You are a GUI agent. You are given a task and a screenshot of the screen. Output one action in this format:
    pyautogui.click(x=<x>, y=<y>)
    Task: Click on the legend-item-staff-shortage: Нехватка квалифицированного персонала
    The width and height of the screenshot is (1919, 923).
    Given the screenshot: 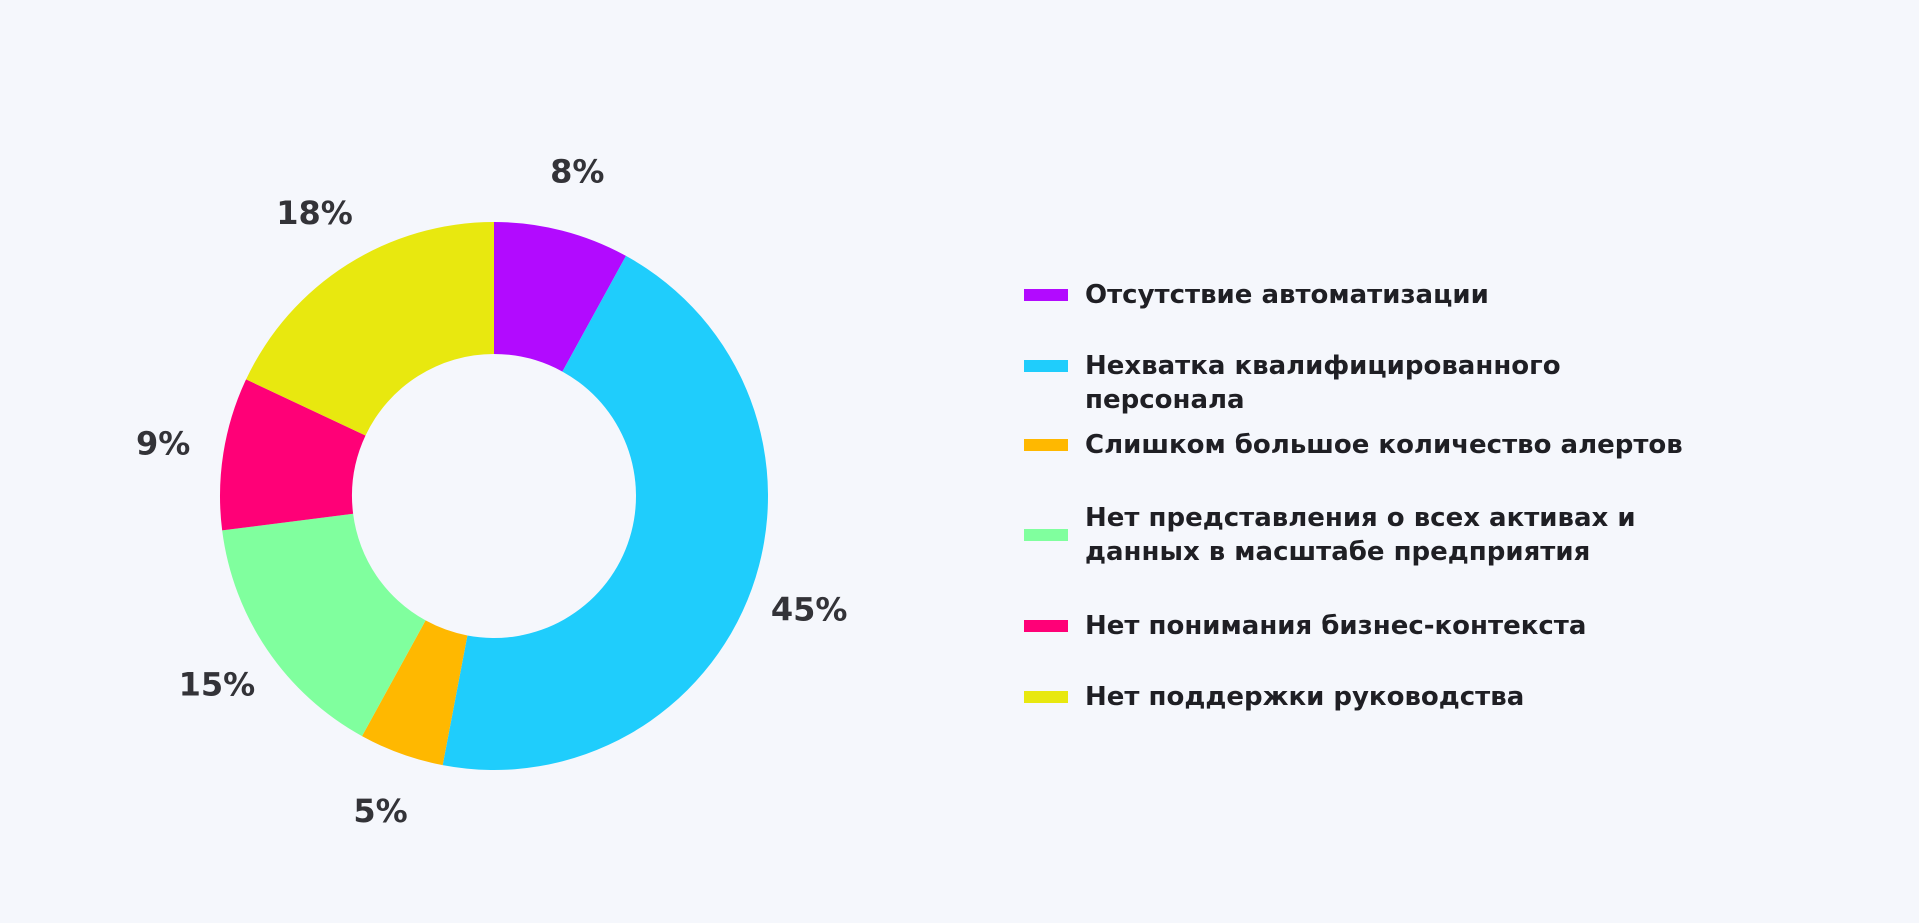 What is the action you would take?
    pyautogui.click(x=1374, y=383)
    